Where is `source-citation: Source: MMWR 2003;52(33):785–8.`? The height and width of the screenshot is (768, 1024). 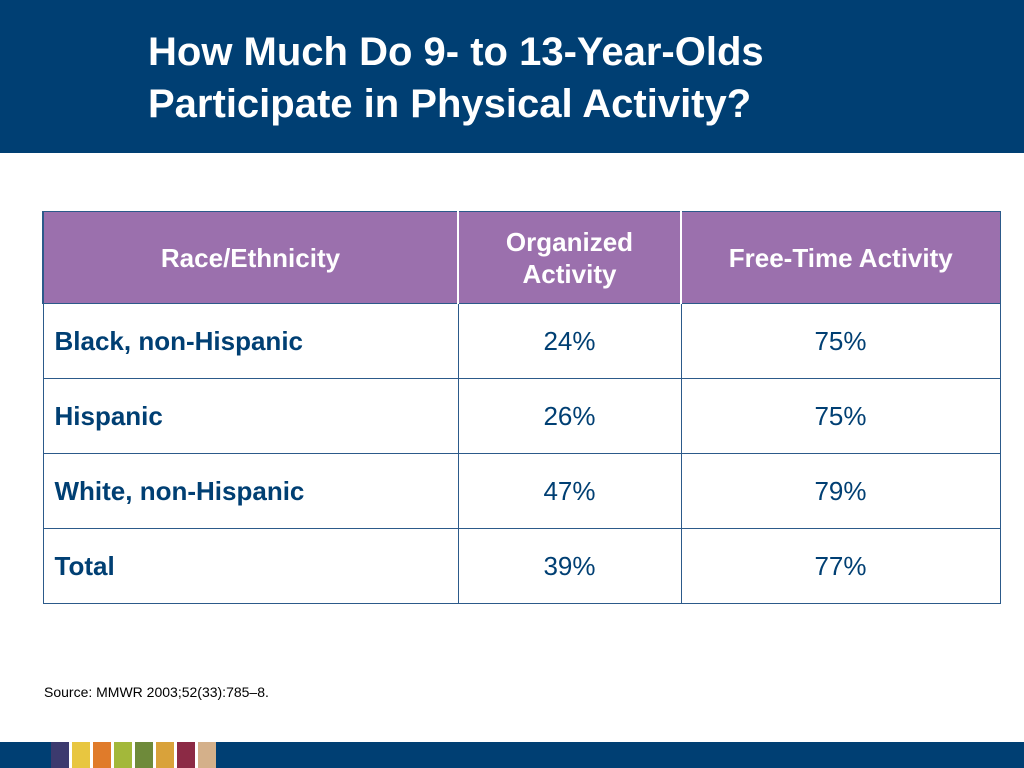
source-citation: Source: MMWR 2003;52(33):785–8. is located at coordinates (156, 692).